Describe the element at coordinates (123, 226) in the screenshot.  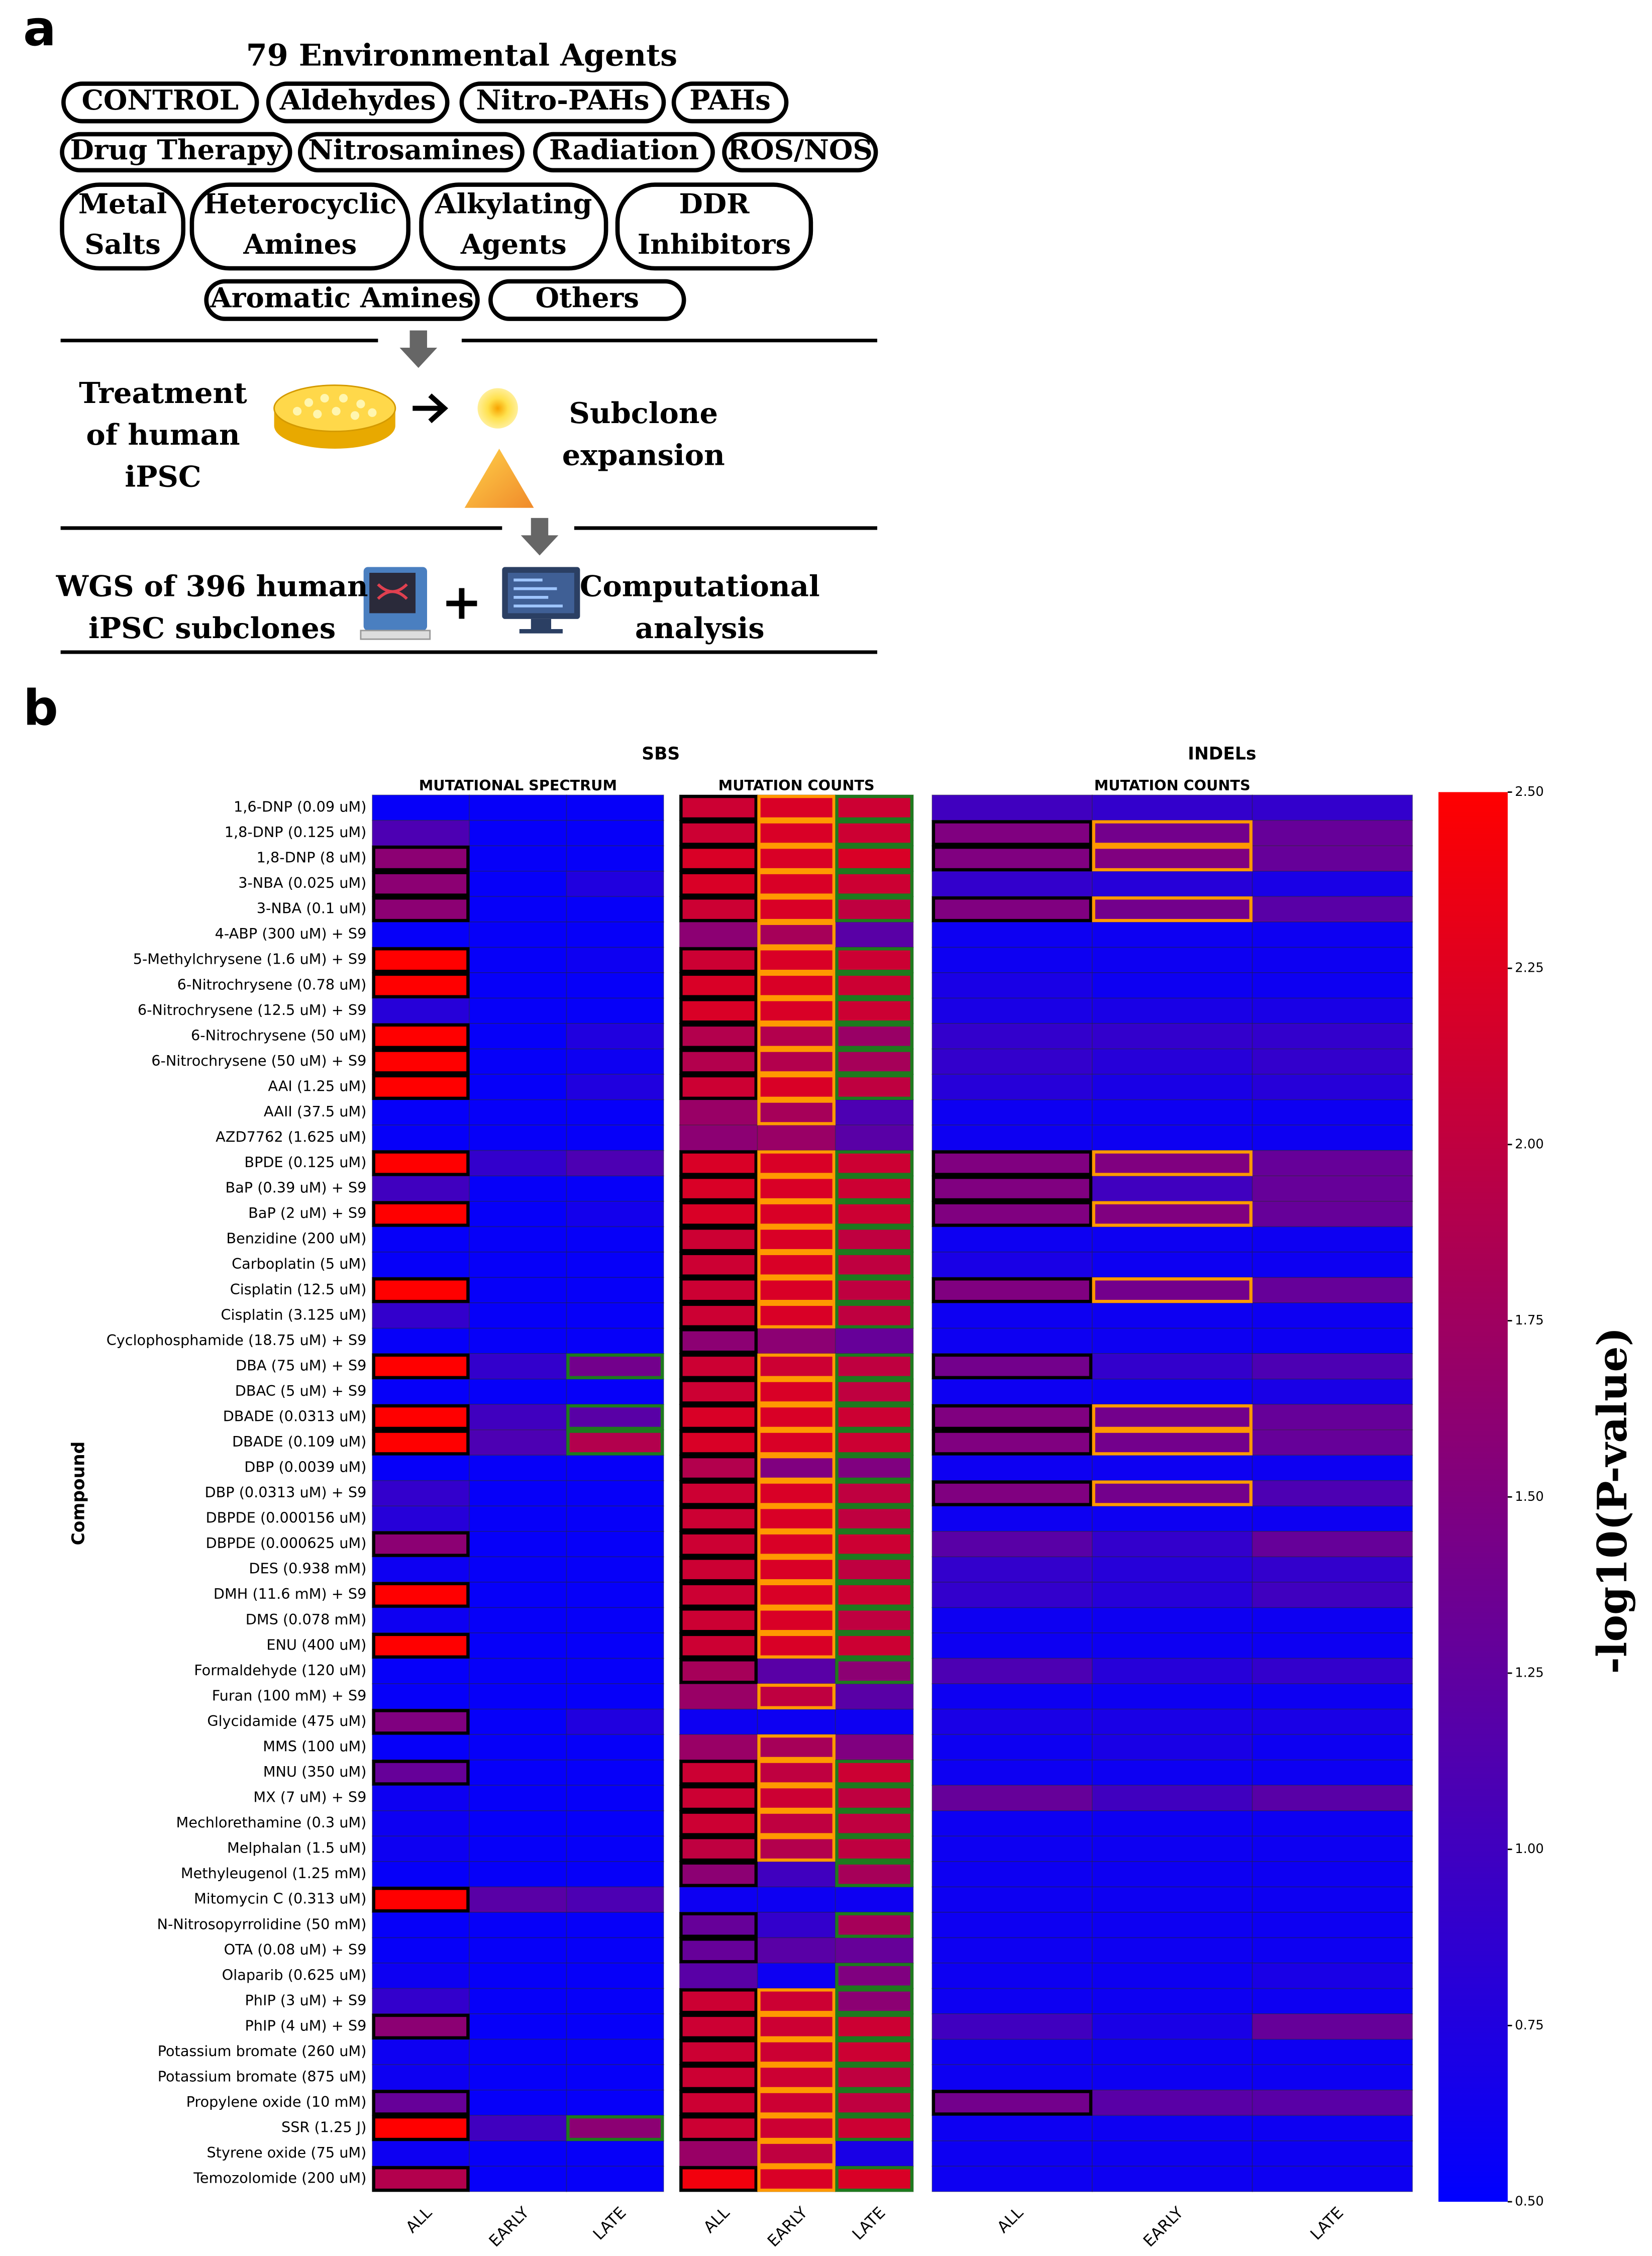
I see `category-pill` at that location.